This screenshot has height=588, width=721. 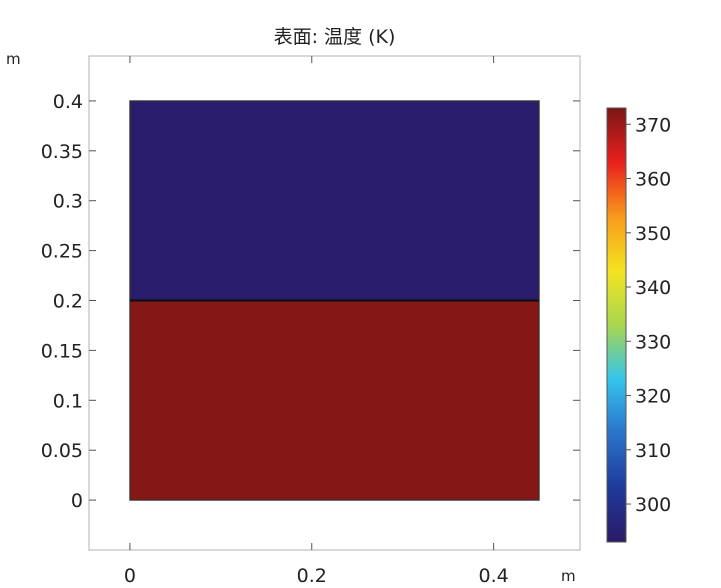 What do you see at coordinates (494, 576) in the screenshot?
I see `x-tick-label: 0.4` at bounding box center [494, 576].